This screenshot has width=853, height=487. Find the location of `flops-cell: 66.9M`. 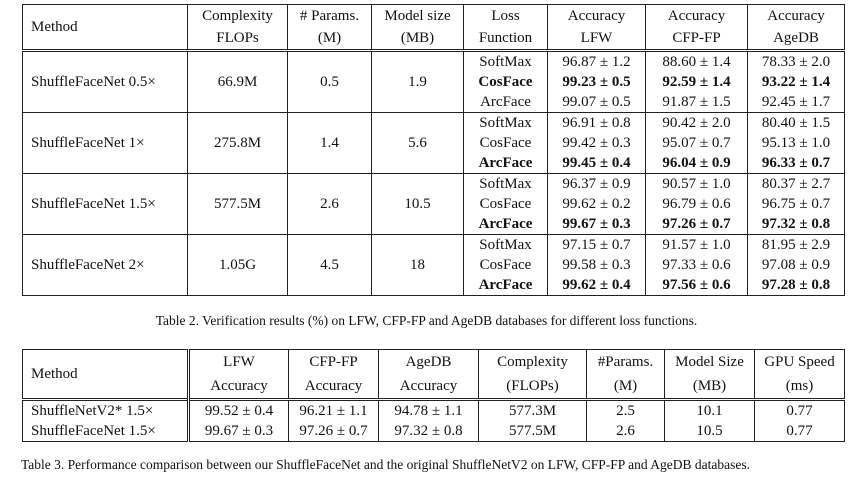

flops-cell: 66.9M is located at coordinates (237, 81).